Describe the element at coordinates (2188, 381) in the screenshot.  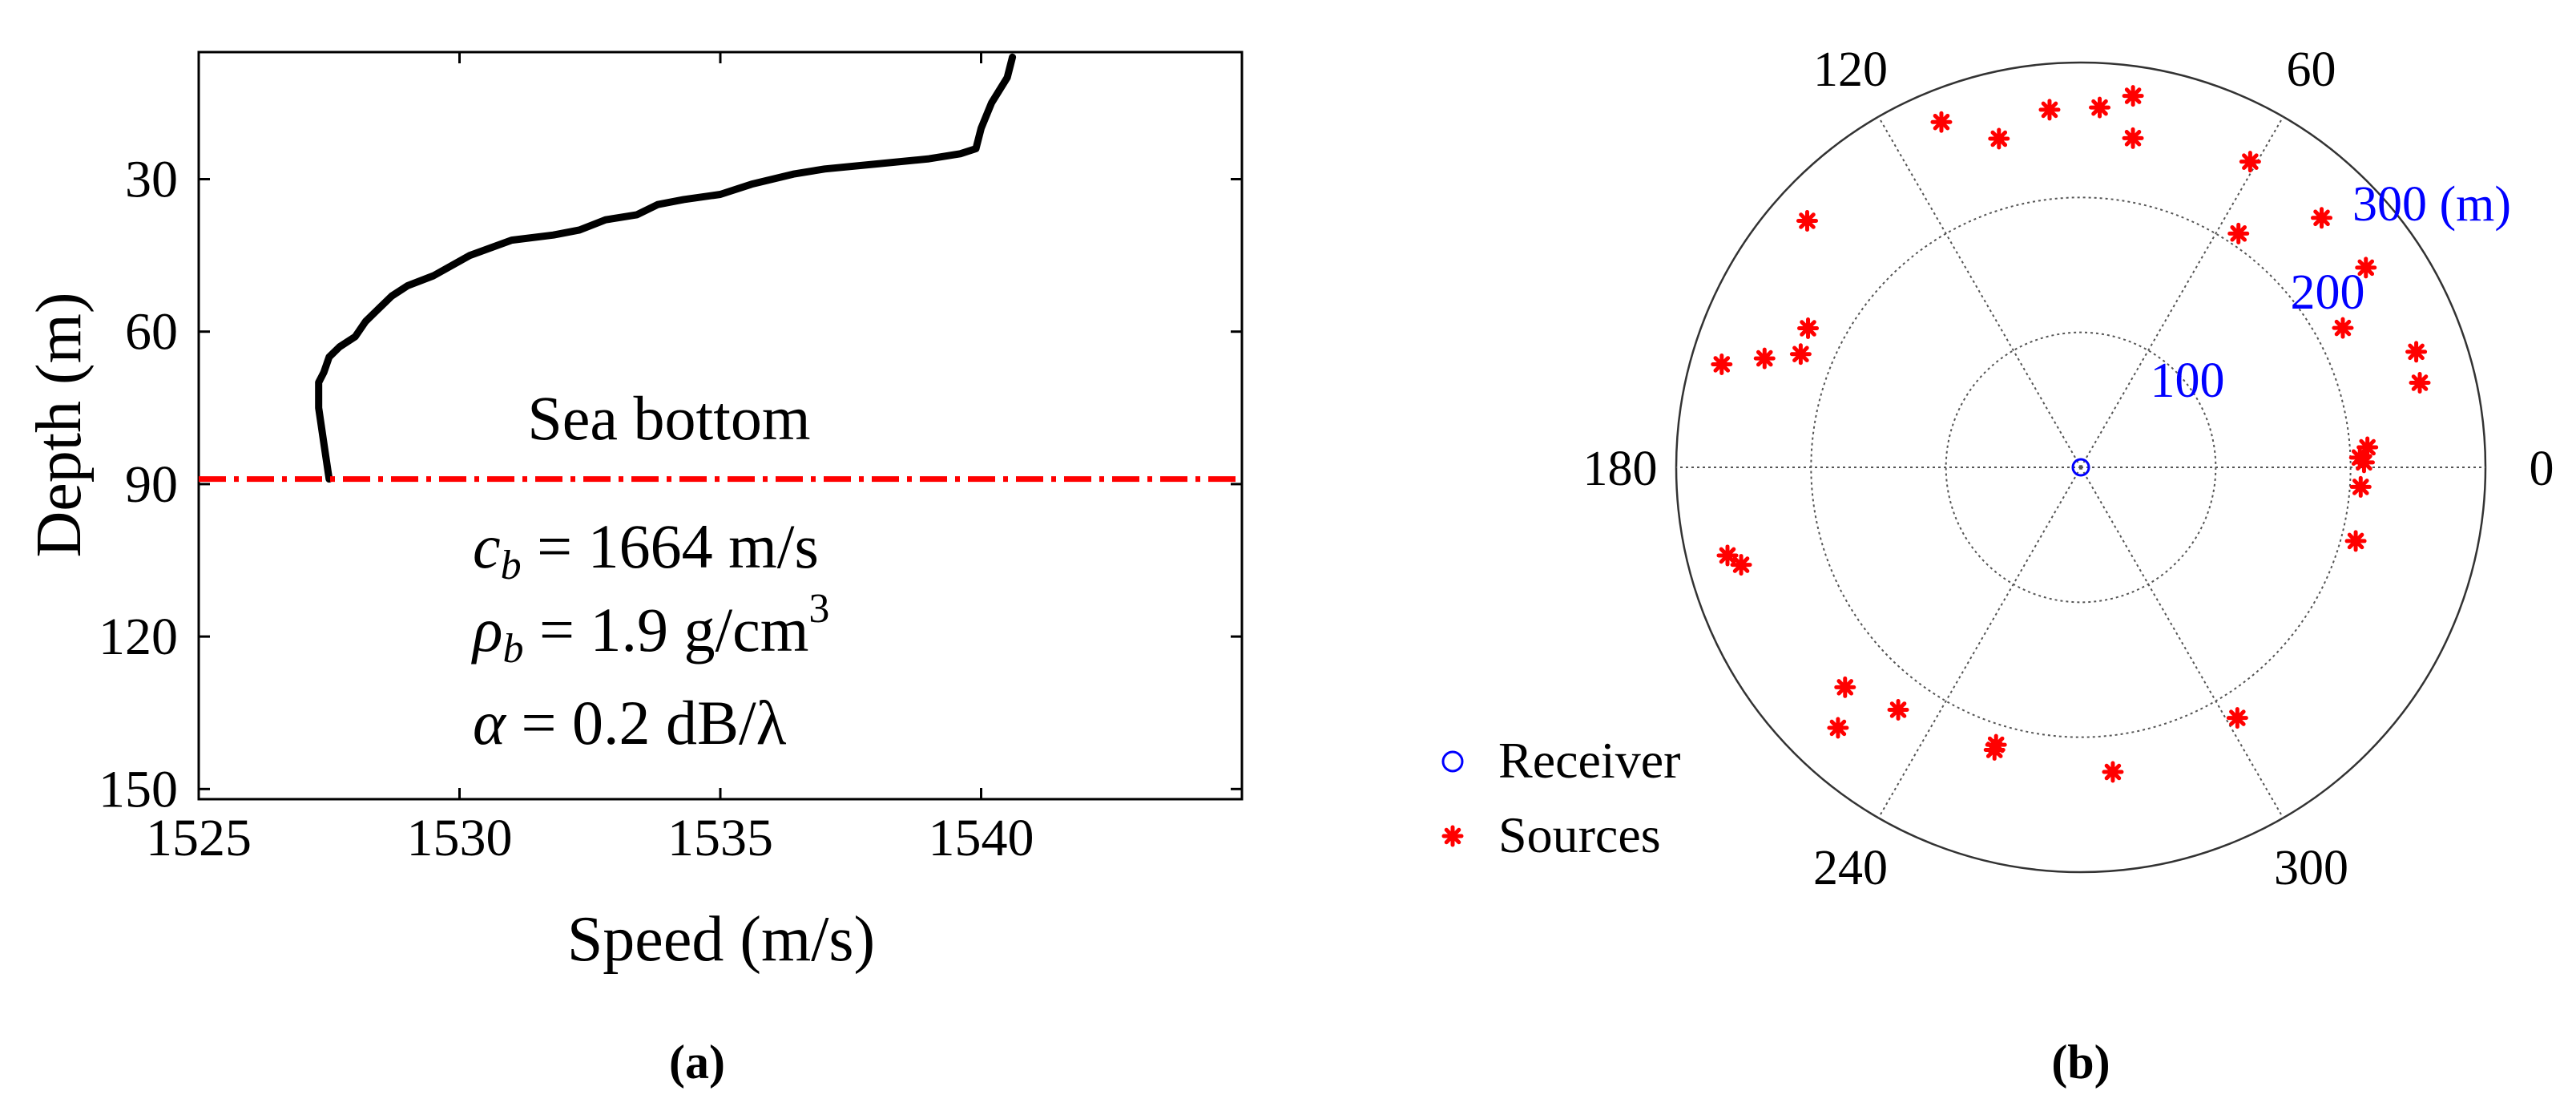
I see `range-tick-label: 100` at that location.